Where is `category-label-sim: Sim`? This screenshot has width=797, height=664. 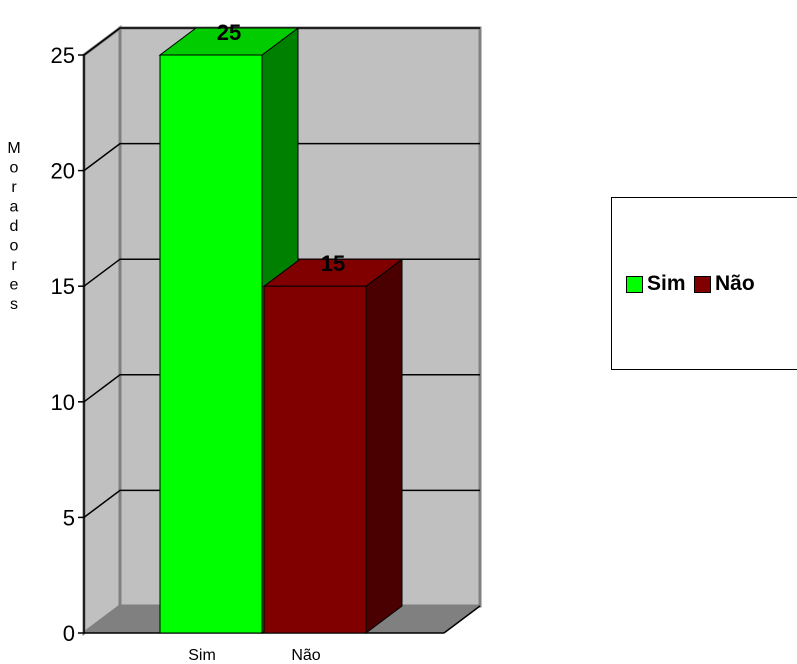
category-label-sim: Sim is located at coordinates (202, 655).